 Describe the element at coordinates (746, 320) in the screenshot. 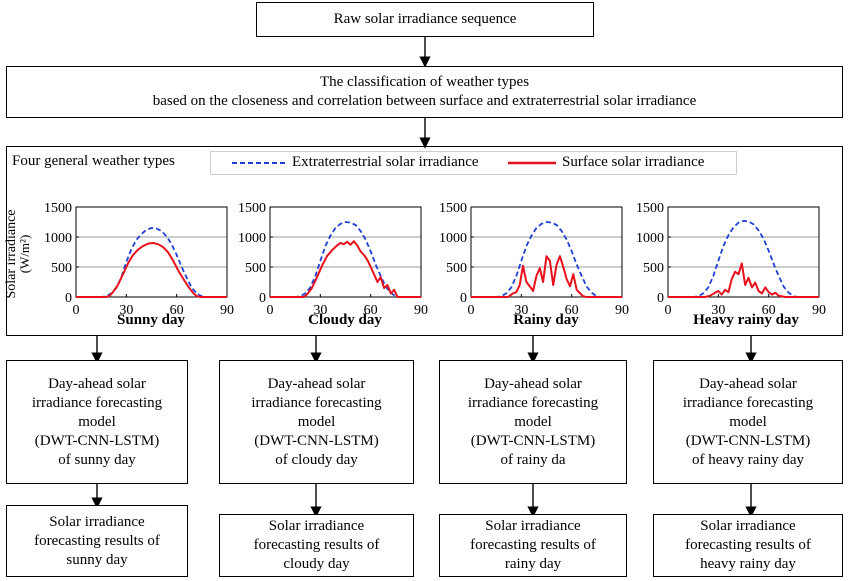

I see `caption-heavy-rainy-day: Heavy rainy day` at that location.